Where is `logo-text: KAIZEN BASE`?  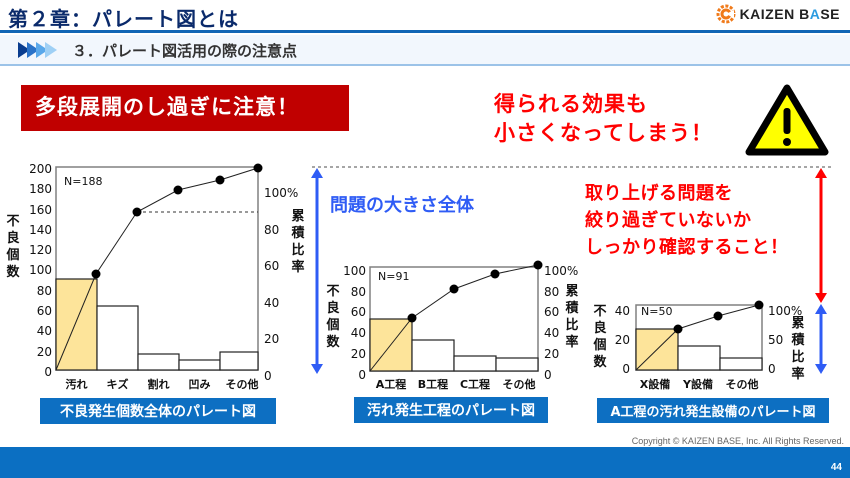
logo-text: KAIZEN BASE is located at coordinates (789, 14).